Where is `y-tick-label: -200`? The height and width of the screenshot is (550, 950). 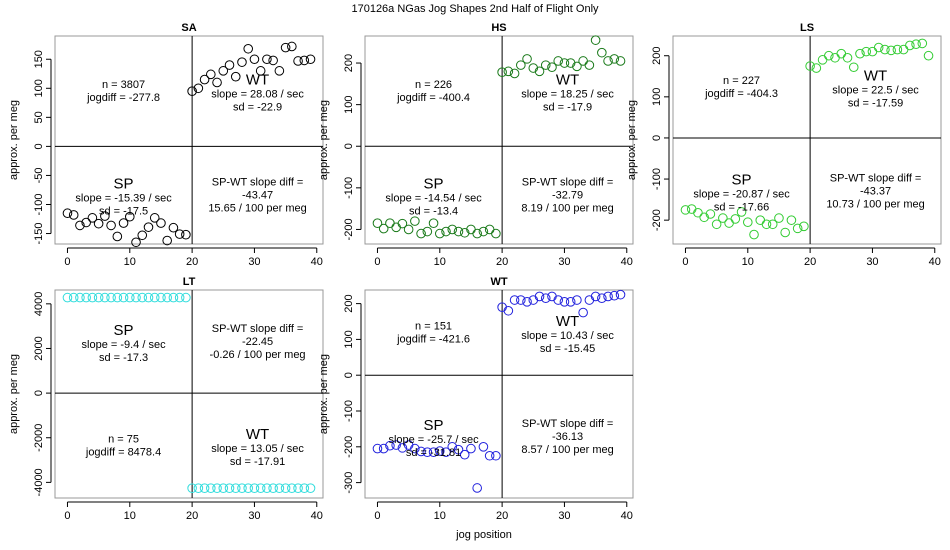 y-tick-label: -200 is located at coordinates (349, 447).